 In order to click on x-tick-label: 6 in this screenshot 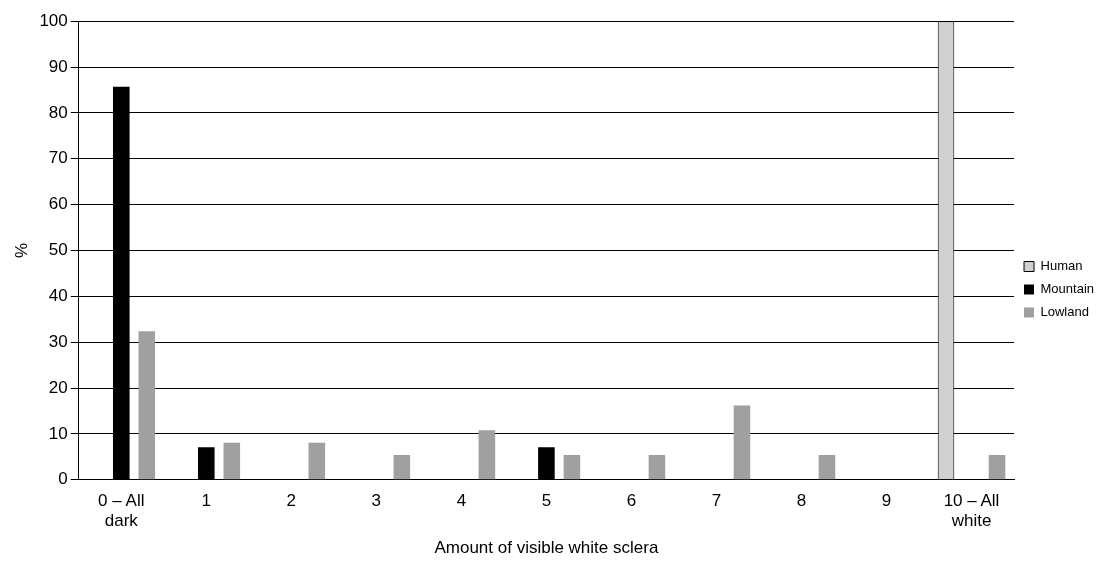, I will do `click(631, 500)`.